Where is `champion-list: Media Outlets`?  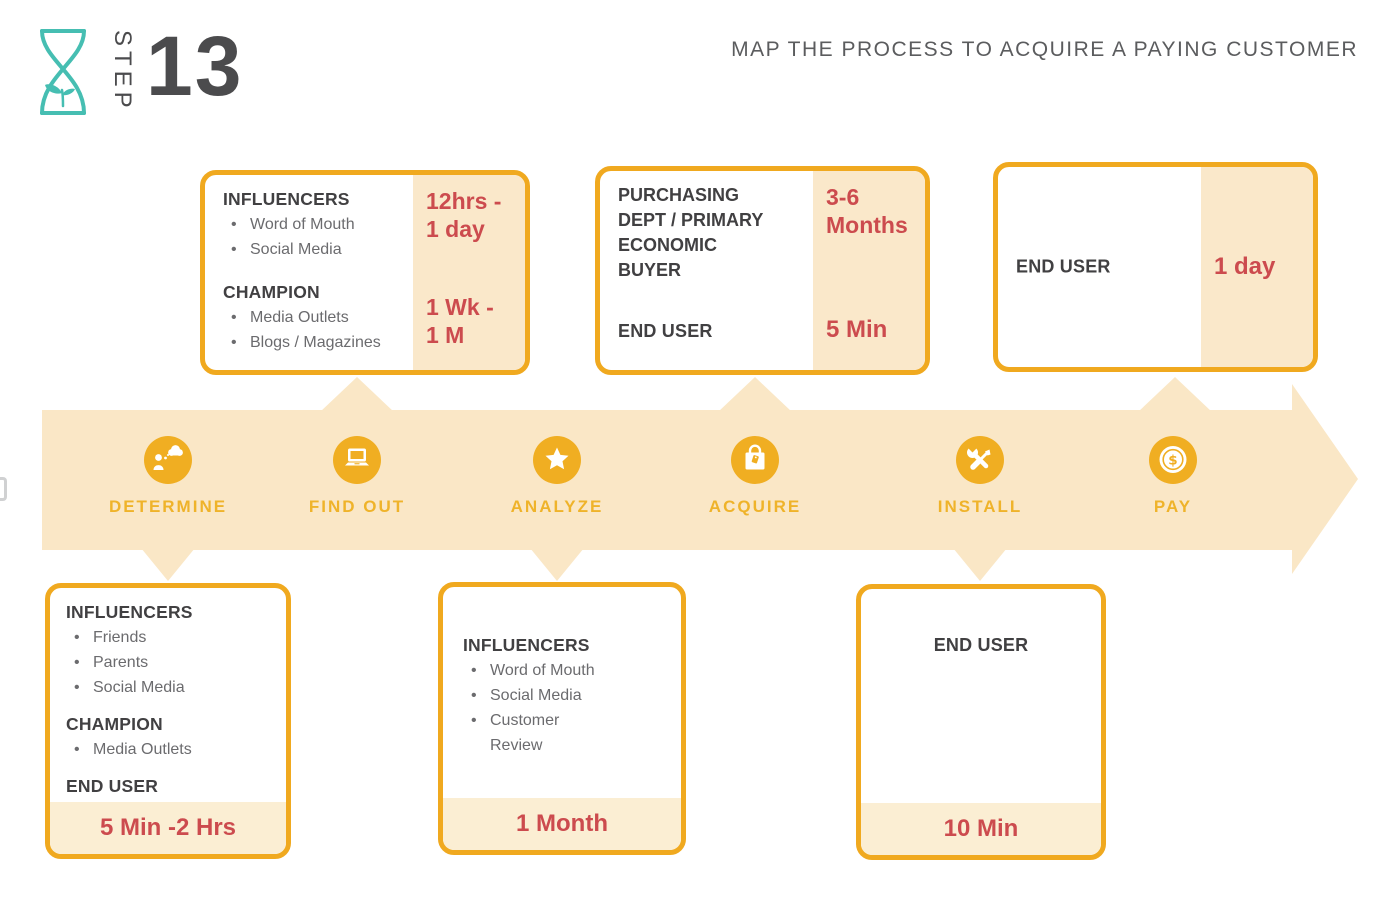 champion-list: Media Outlets is located at coordinates (129, 749).